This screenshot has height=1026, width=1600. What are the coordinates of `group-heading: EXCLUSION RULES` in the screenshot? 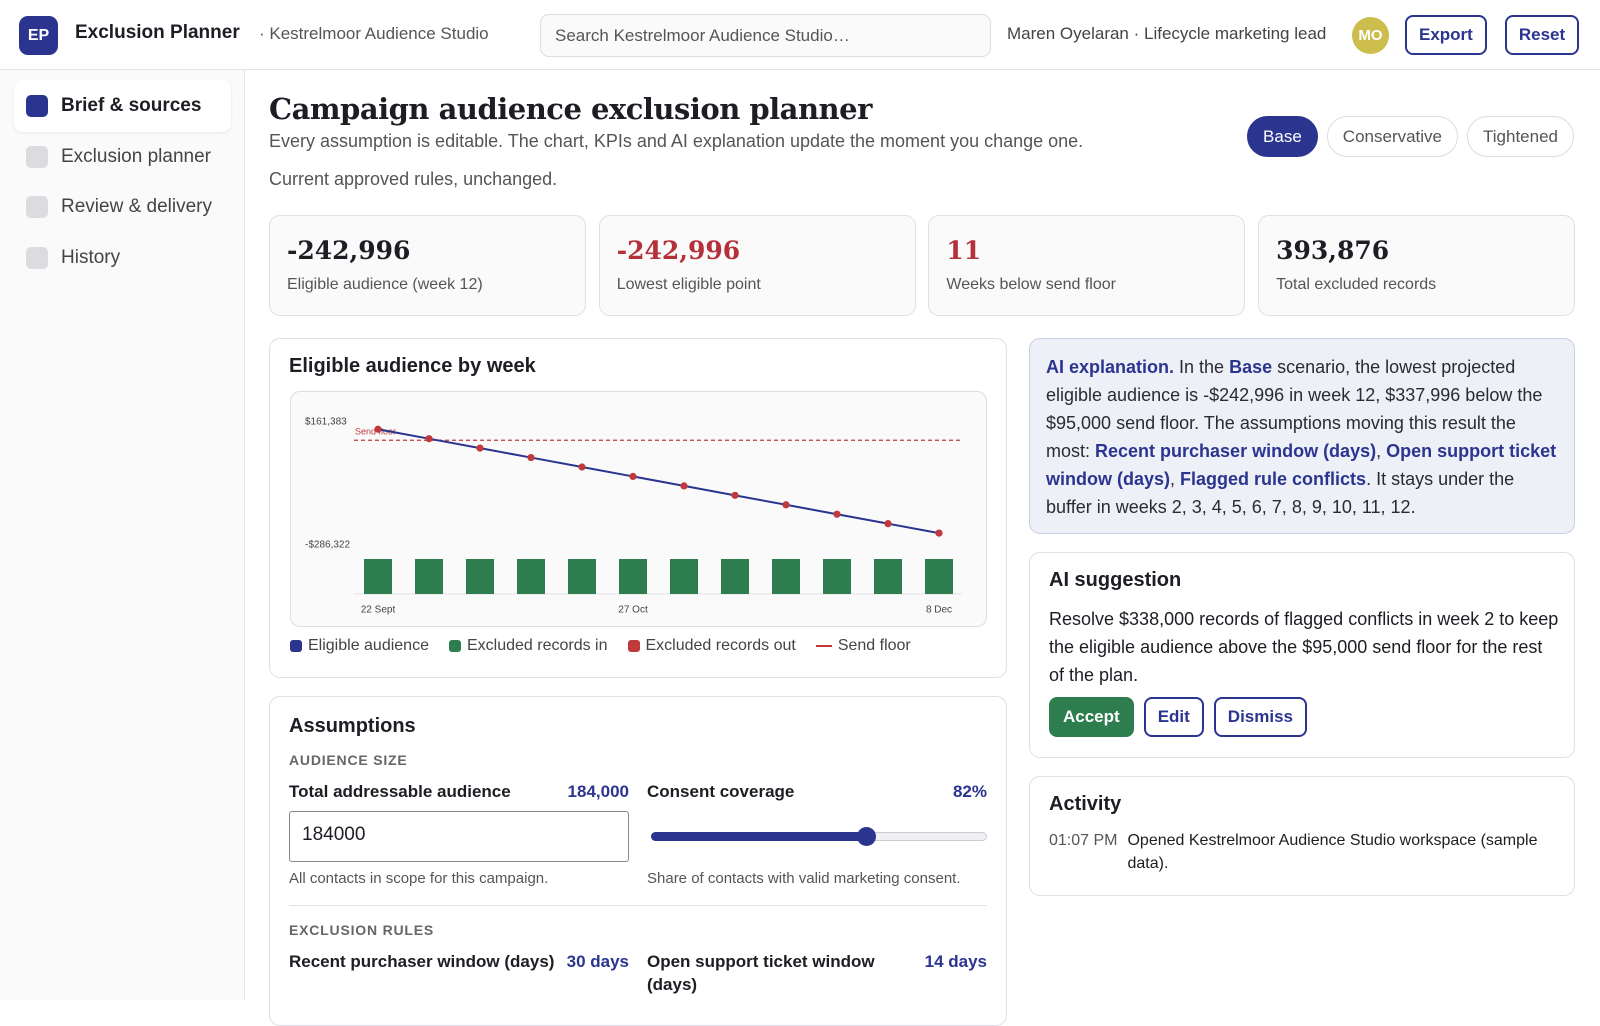 It's located at (362, 930).